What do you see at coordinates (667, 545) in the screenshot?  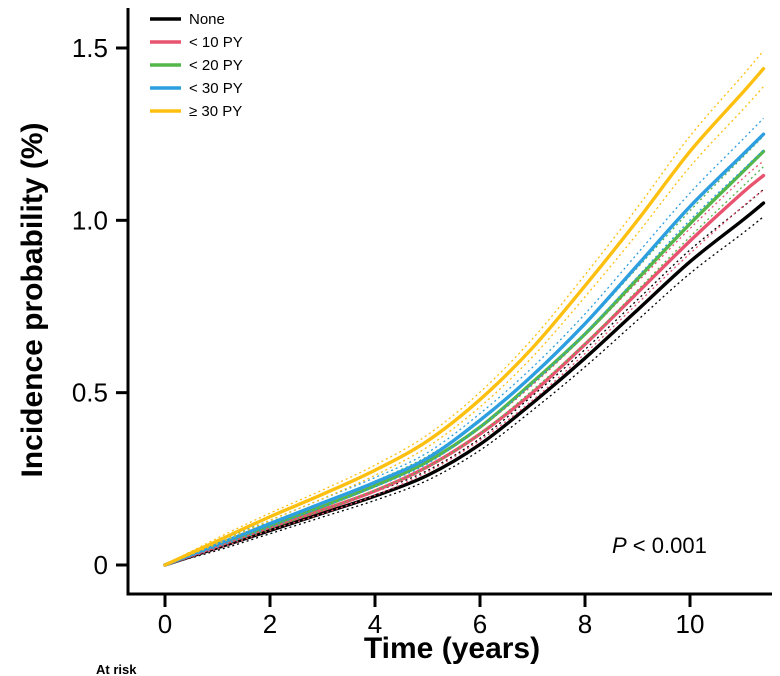 I see `p-value-text: < 0.001` at bounding box center [667, 545].